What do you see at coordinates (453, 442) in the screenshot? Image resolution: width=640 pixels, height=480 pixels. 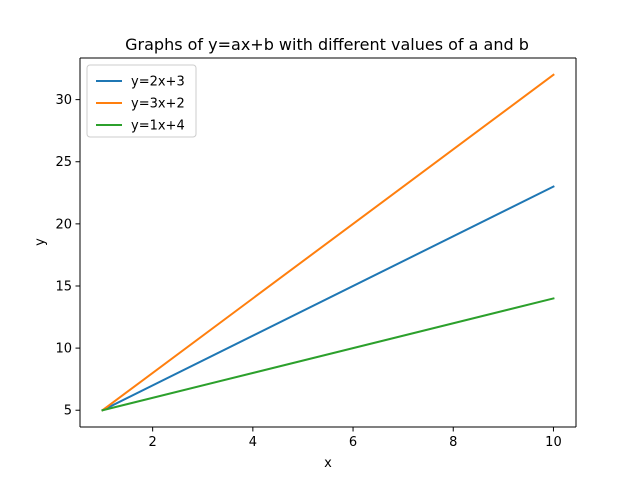 I see `x-tick-label: 8` at bounding box center [453, 442].